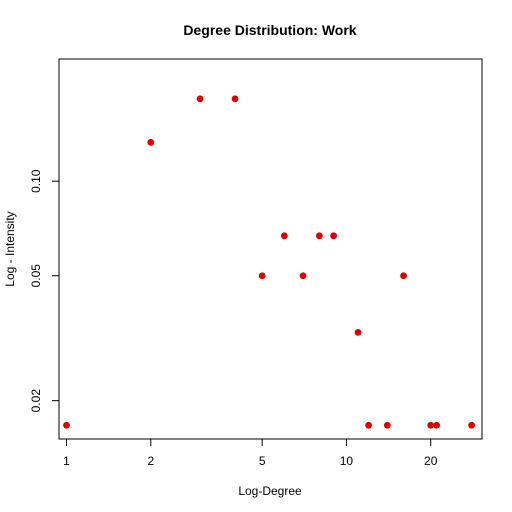 This screenshot has width=512, height=512. Describe the element at coordinates (431, 461) in the screenshot. I see `x-tick-label: 20` at that location.